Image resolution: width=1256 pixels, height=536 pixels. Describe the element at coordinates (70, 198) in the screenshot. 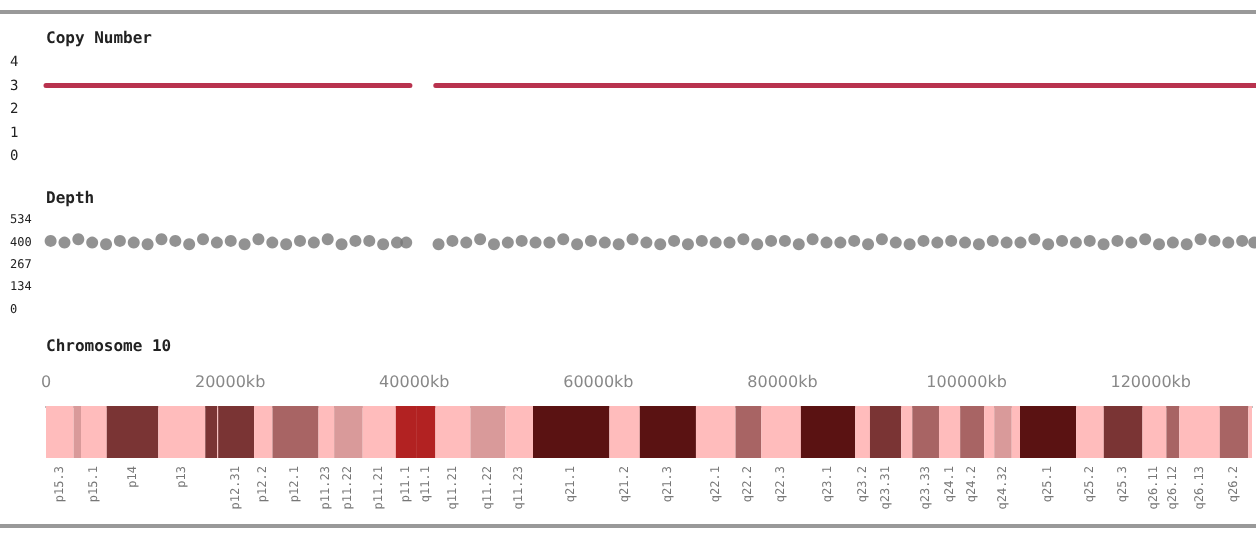

I see `chart-title: Depth` at that location.